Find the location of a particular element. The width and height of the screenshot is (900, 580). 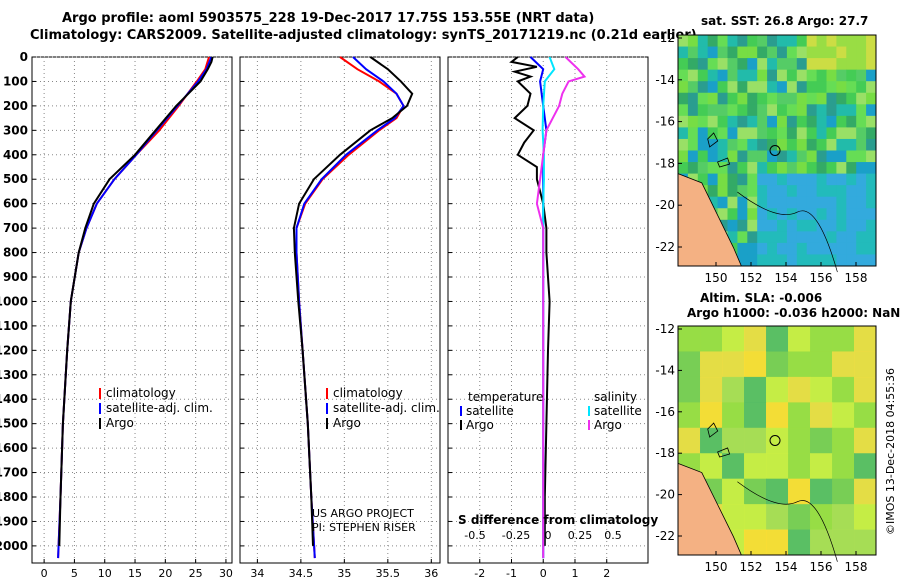

map-2-lat-label: -16 is located at coordinates (665, 412).